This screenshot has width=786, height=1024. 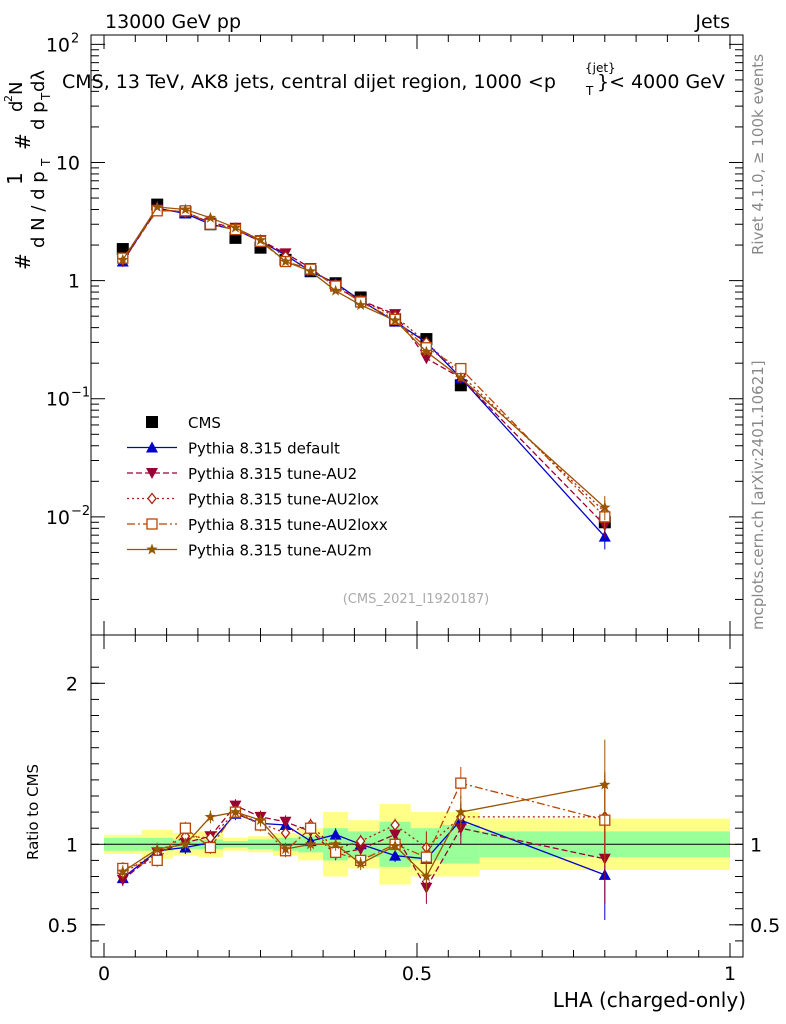 I want to click on legend-label-4: Pythia 8.315 tune-AU2loxx, so click(x=288, y=525).